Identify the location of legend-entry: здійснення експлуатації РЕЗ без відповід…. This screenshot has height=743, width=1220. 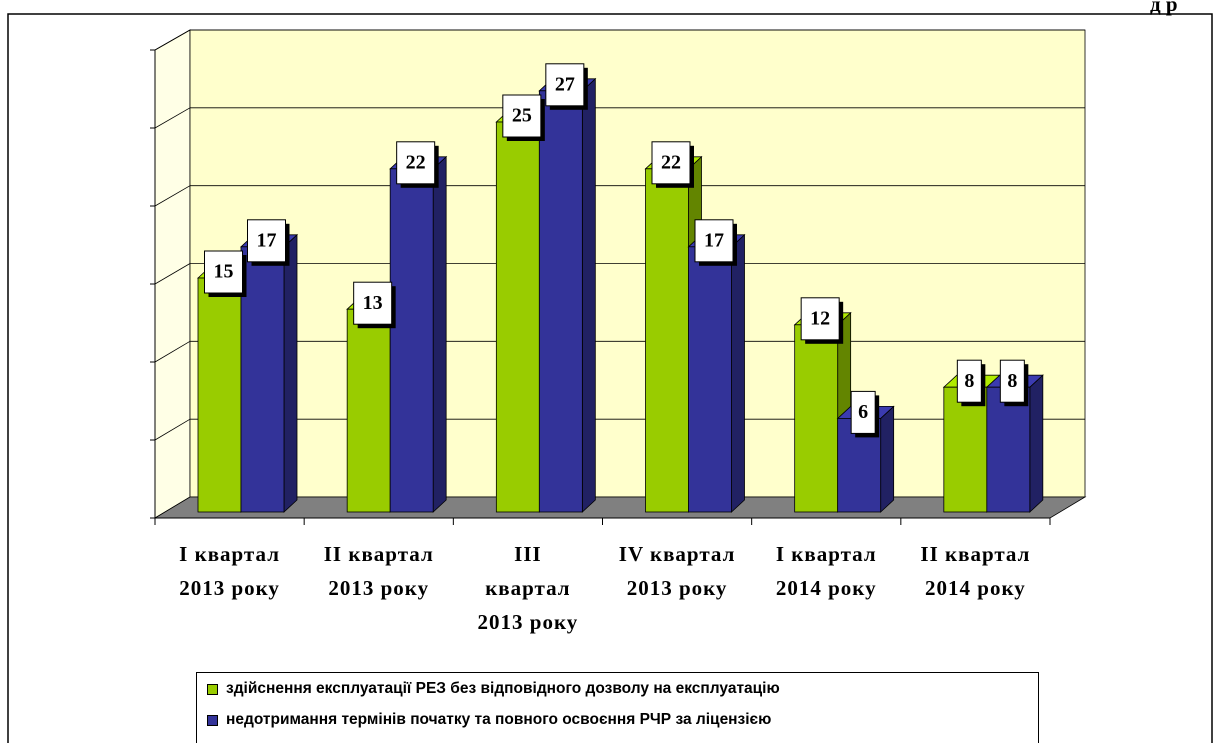
(493, 689).